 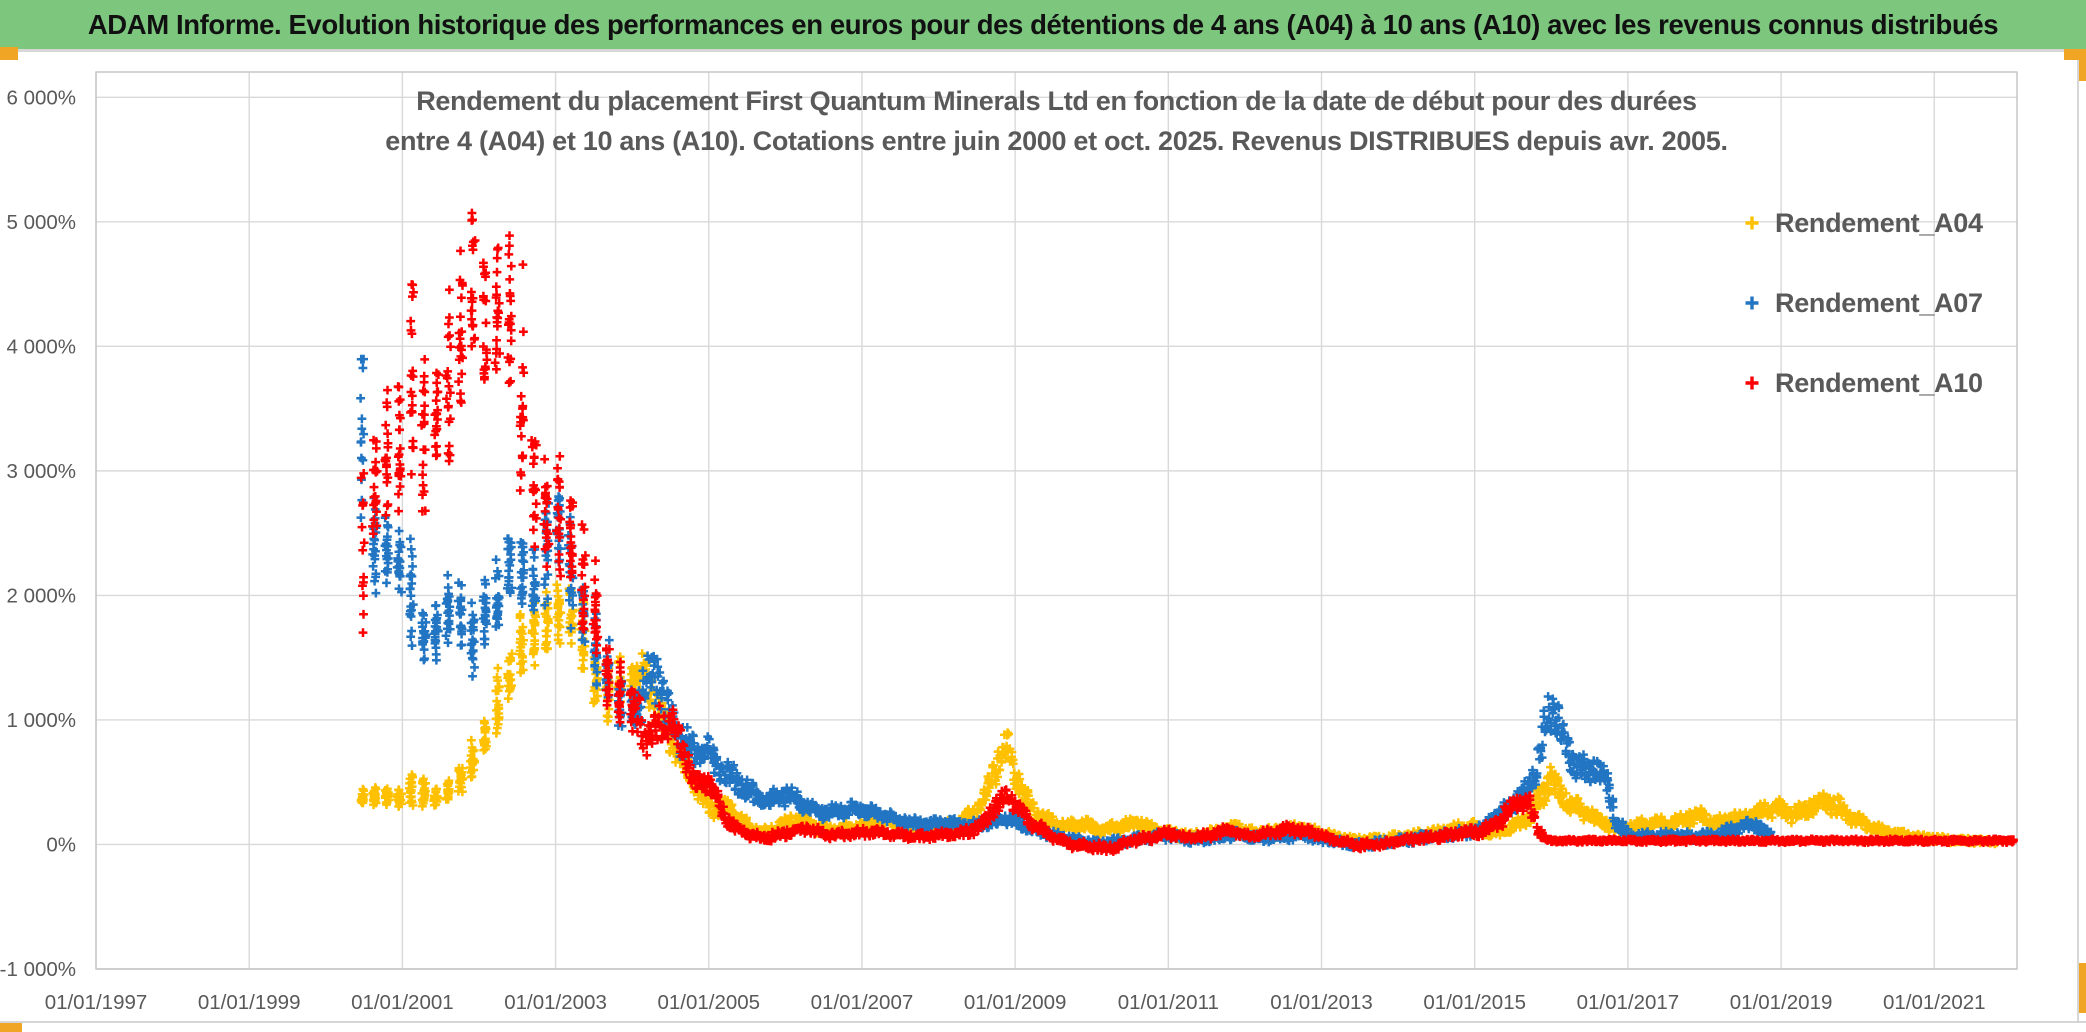 I want to click on y-tick-label: -1 000%, so click(x=38, y=969).